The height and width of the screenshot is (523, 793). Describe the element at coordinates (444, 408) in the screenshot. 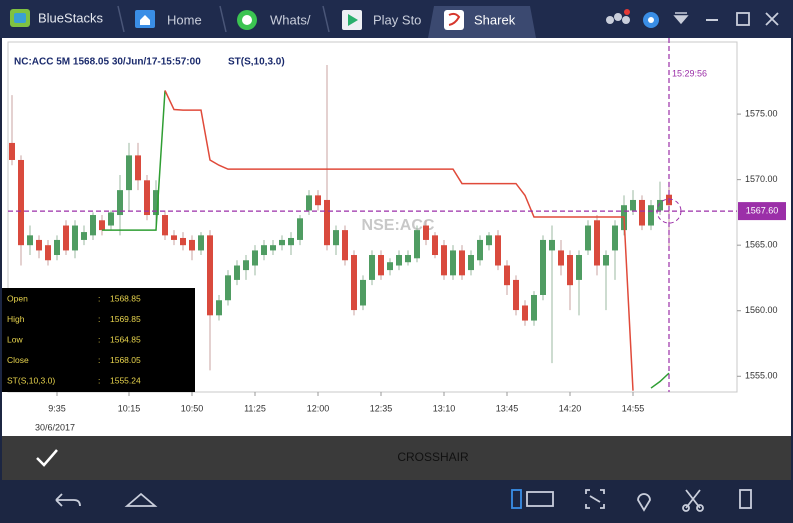

I see `x-tick-label: 13:10` at that location.